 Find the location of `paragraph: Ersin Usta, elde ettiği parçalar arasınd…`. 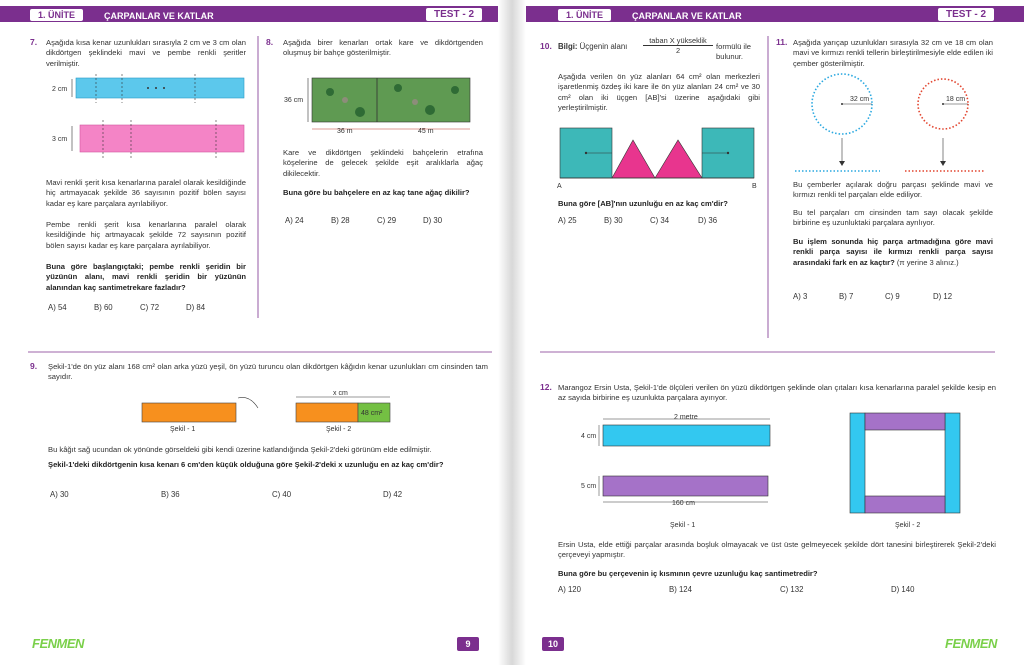

paragraph: Ersin Usta, elde ettiği parçalar arasınd… is located at coordinates (777, 550).